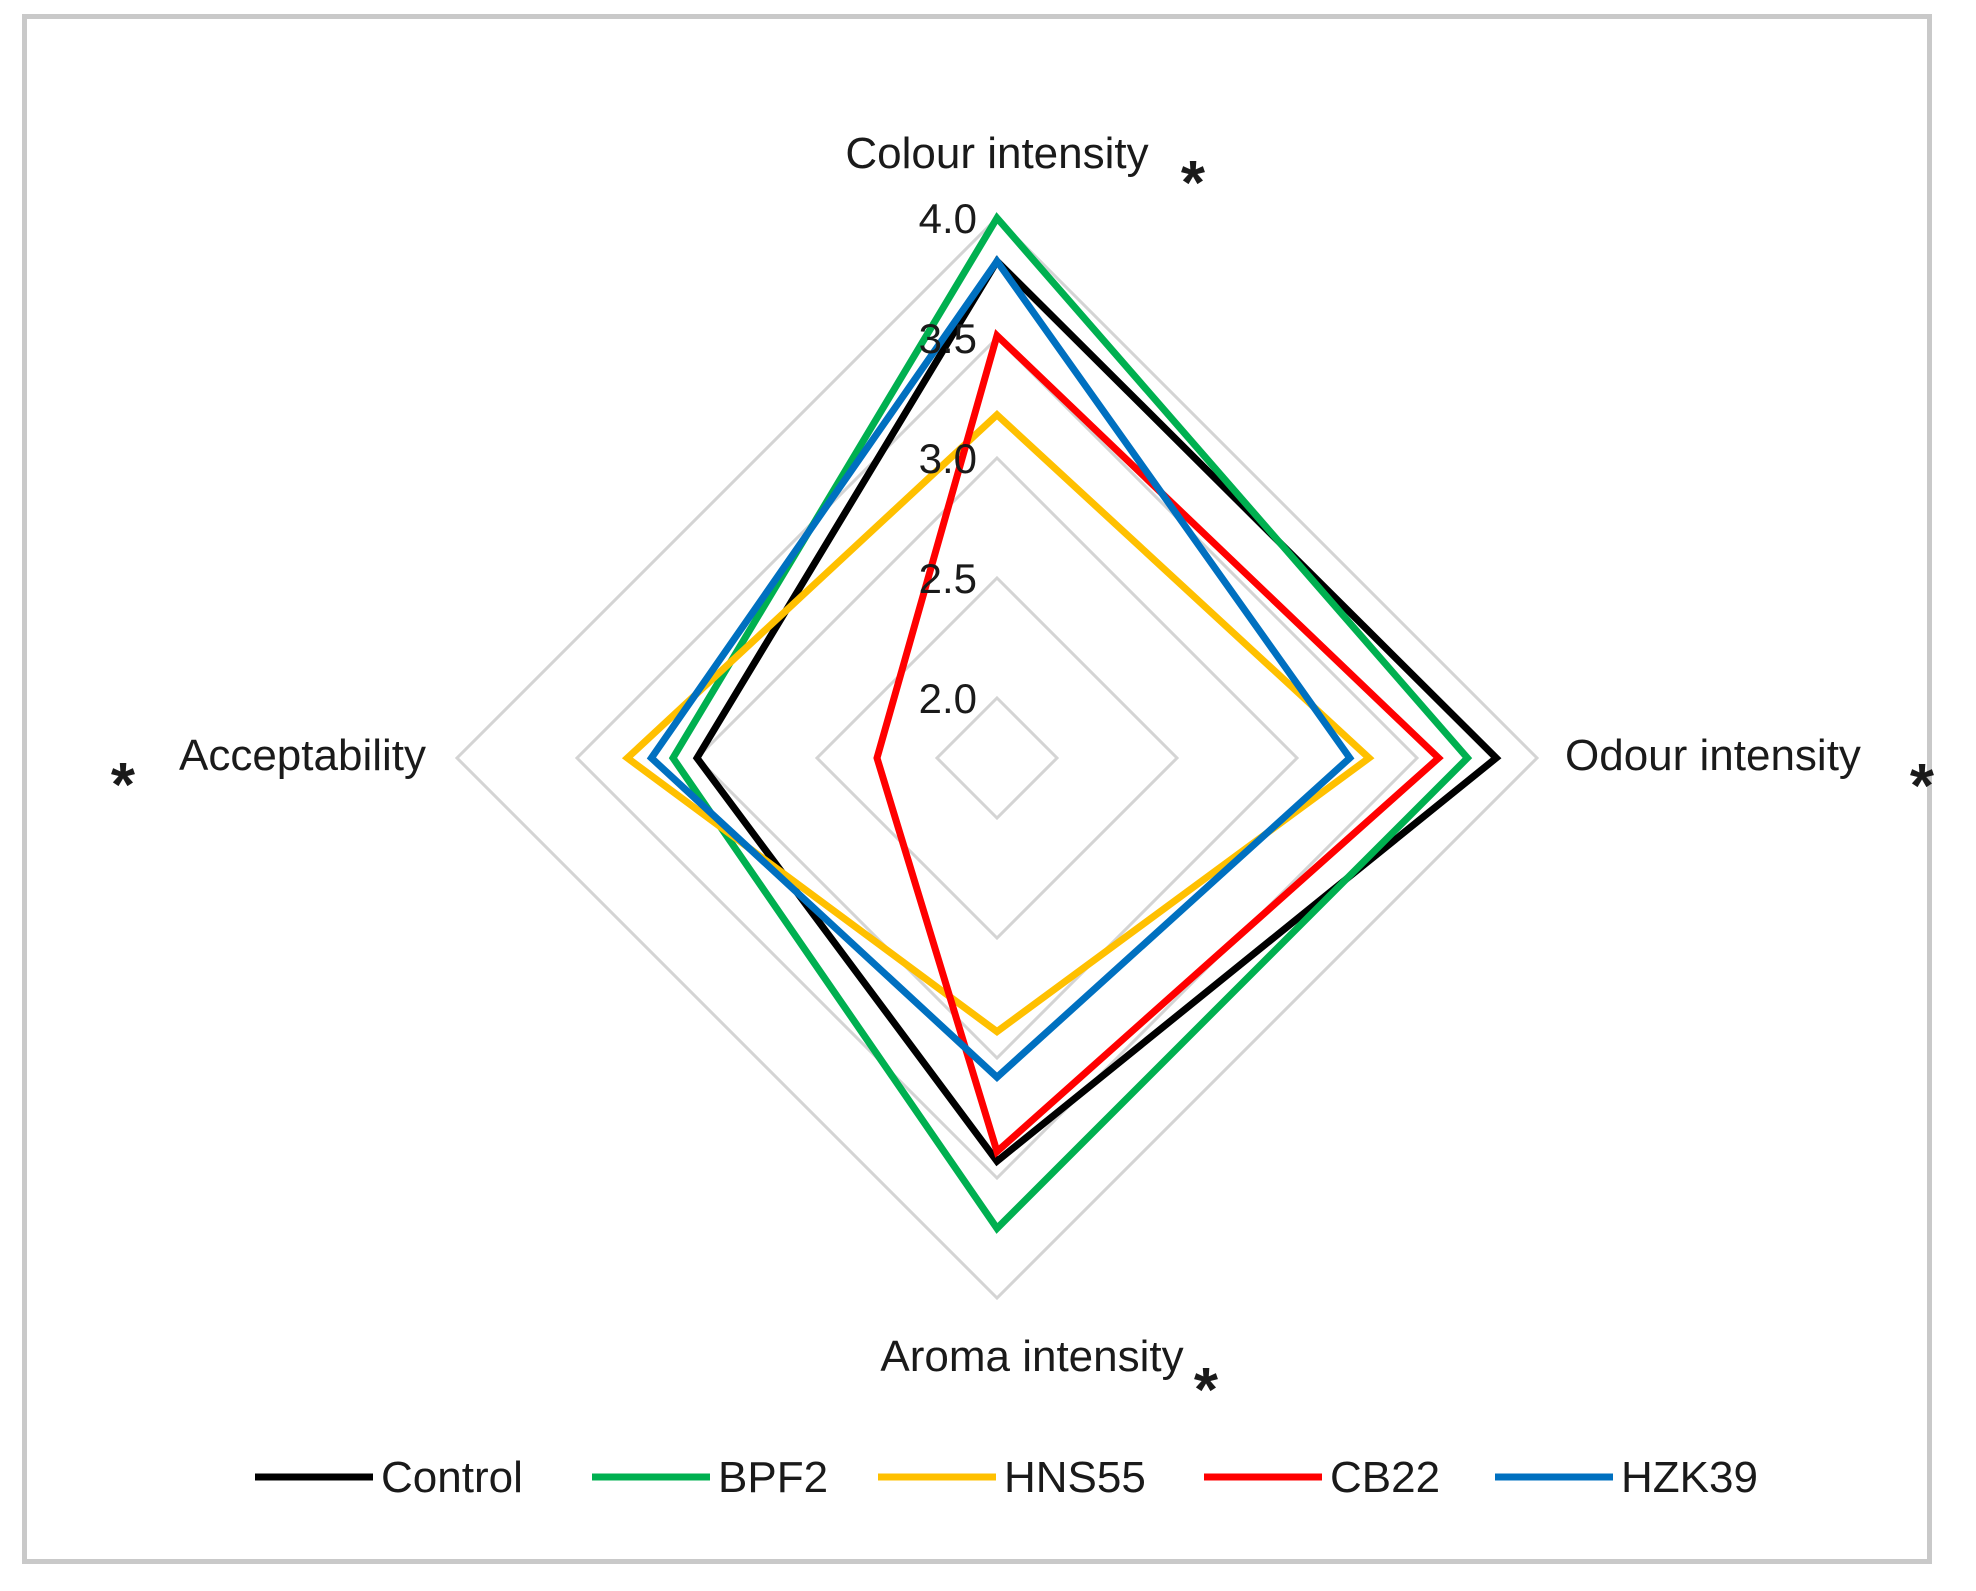  I want to click on legend-layer: Control BPF2 HNS55 CB22 HZK39, so click(1006, 1477).